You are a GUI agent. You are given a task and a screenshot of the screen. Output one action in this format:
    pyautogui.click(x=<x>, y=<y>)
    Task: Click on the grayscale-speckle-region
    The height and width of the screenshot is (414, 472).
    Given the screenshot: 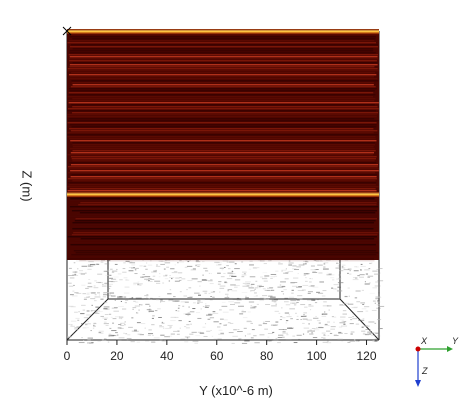 What is the action you would take?
    pyautogui.click(x=226, y=299)
    